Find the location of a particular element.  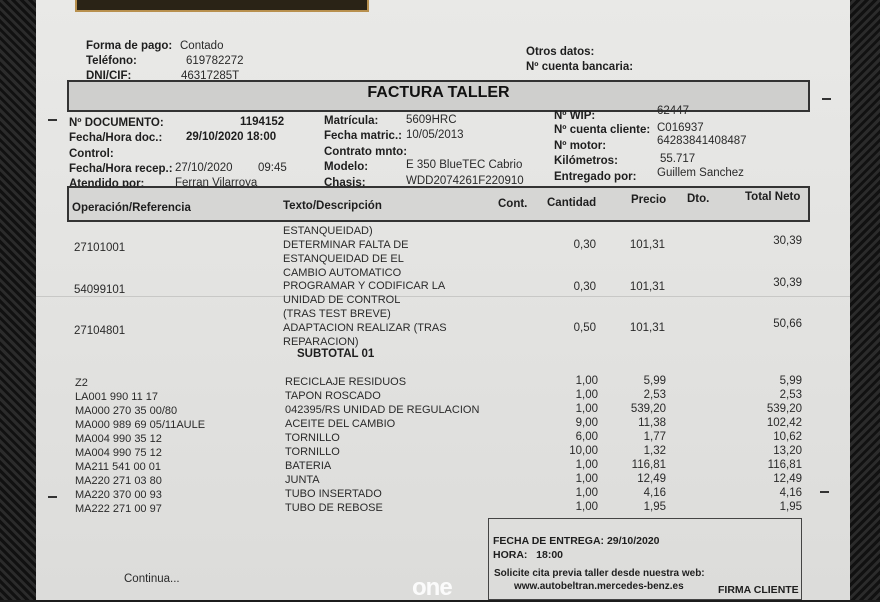

modelo-label: Modelo: is located at coordinates (346, 167).